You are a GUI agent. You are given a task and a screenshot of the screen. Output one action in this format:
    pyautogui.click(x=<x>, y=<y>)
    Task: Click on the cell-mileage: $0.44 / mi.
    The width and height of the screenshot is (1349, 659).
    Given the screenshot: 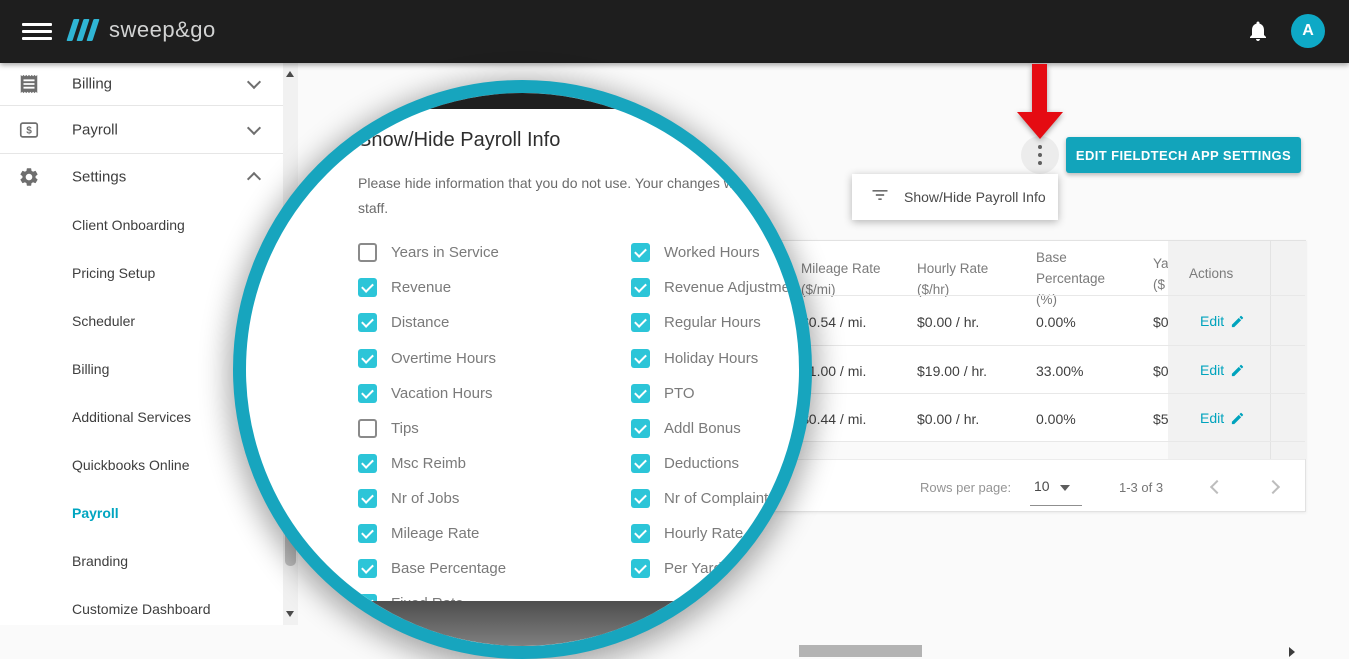 What is the action you would take?
    pyautogui.click(x=834, y=419)
    